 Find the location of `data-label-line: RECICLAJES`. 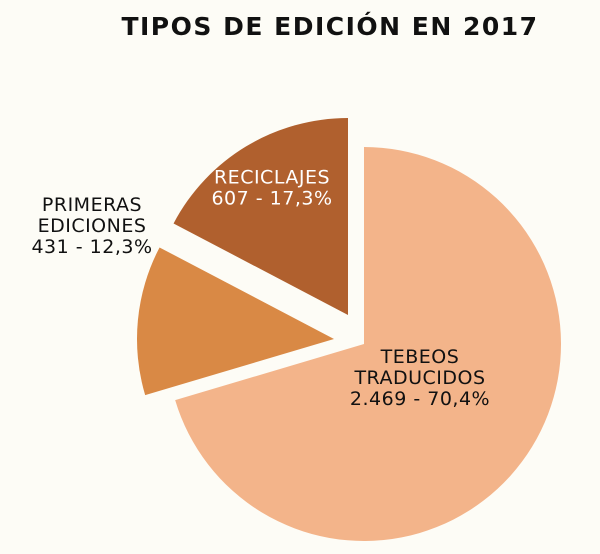

data-label-line: RECICLAJES is located at coordinates (272, 178).